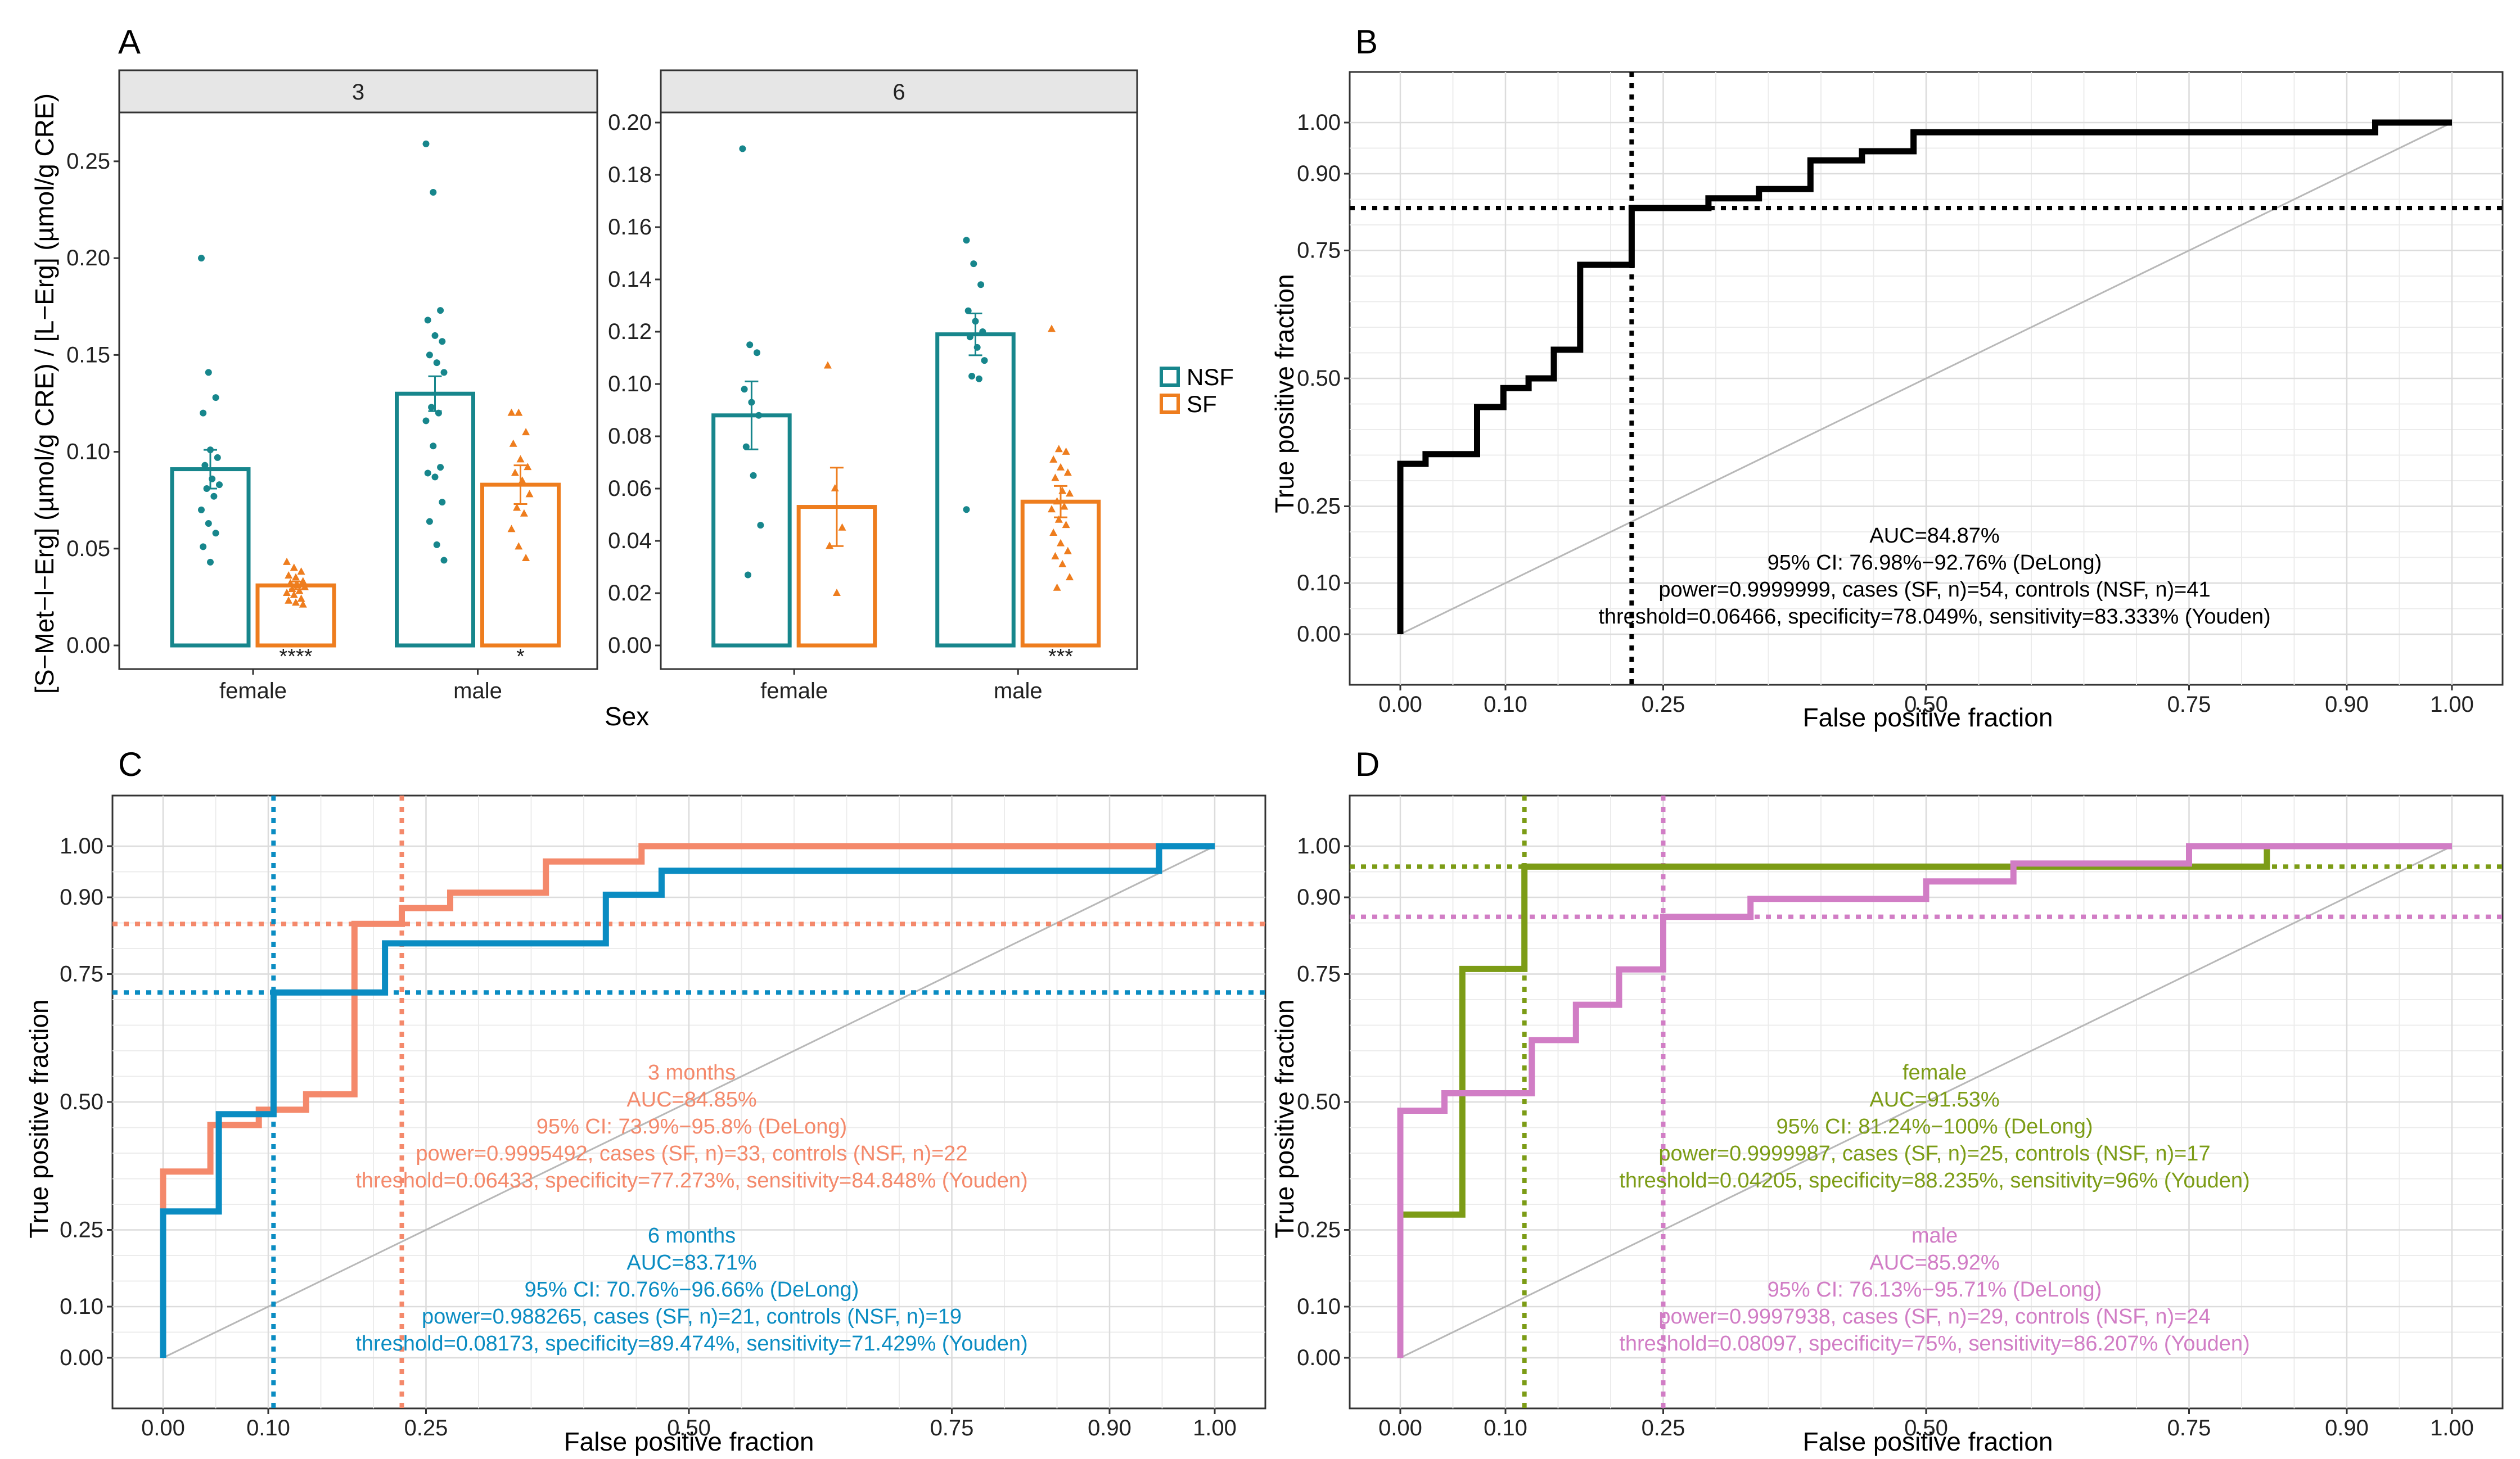 This screenshot has height=1459, width=2520. Describe the element at coordinates (1319, 251) in the screenshot. I see `panel-b-ytick-label: 0.75` at that location.